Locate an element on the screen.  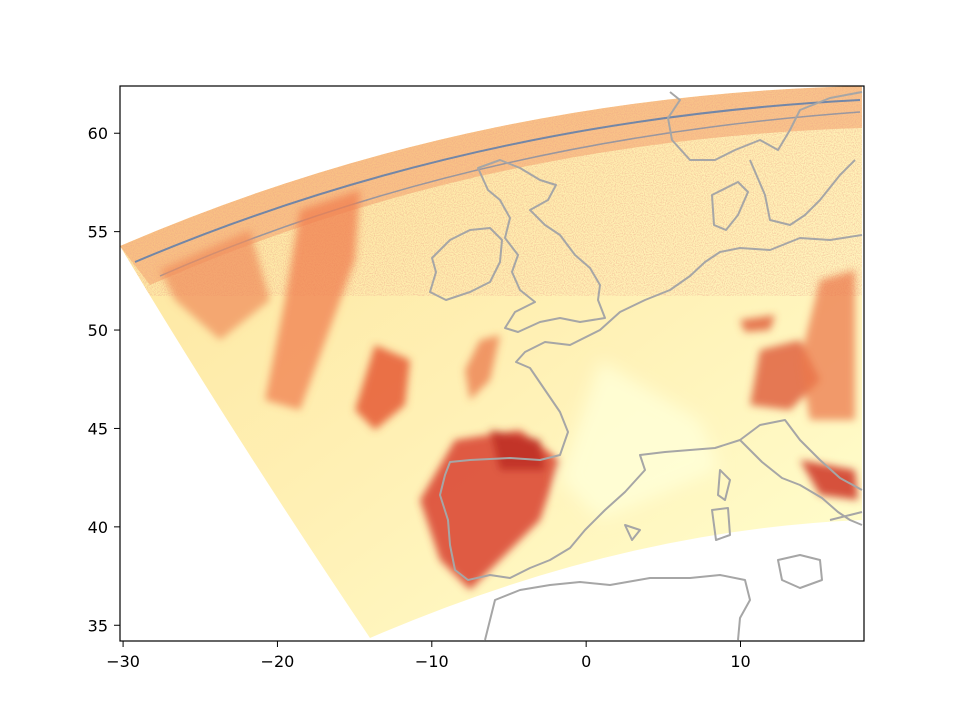
x-tick-label: −20 is located at coordinates (278, 661).